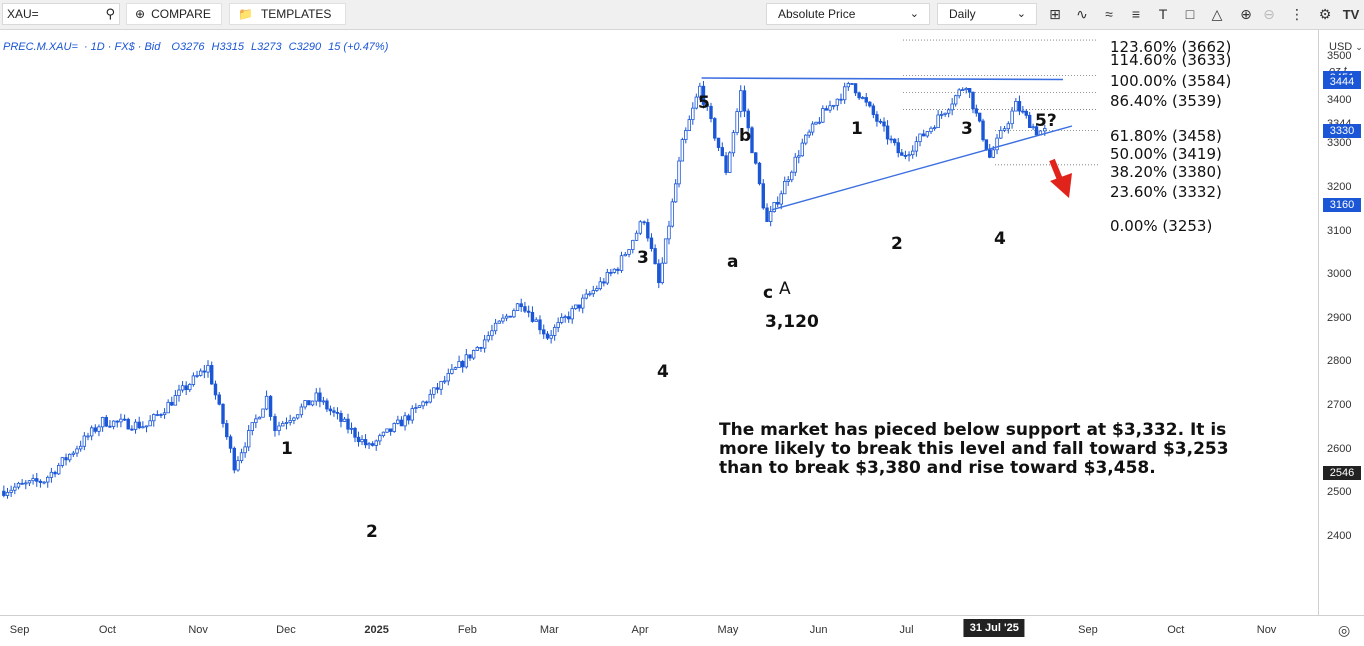 The height and width of the screenshot is (646, 1364). I want to click on instrument-name: PREC.M.XAU=, so click(40, 47).